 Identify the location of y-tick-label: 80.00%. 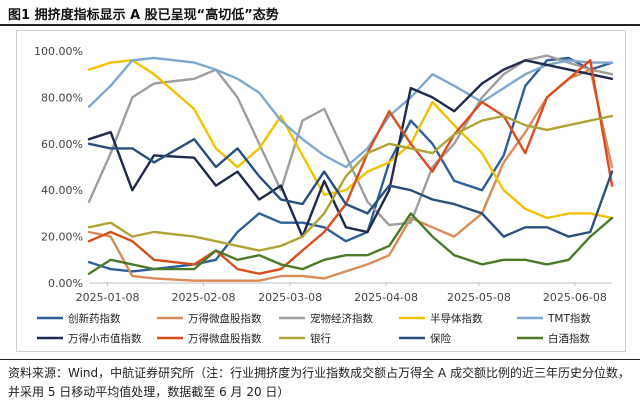
(62, 97).